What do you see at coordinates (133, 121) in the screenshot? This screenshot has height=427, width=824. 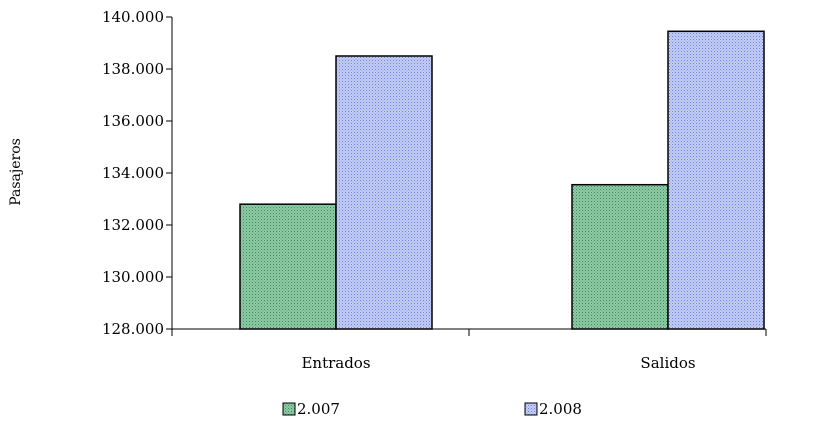 I see `y-tick-label: 136.000` at bounding box center [133, 121].